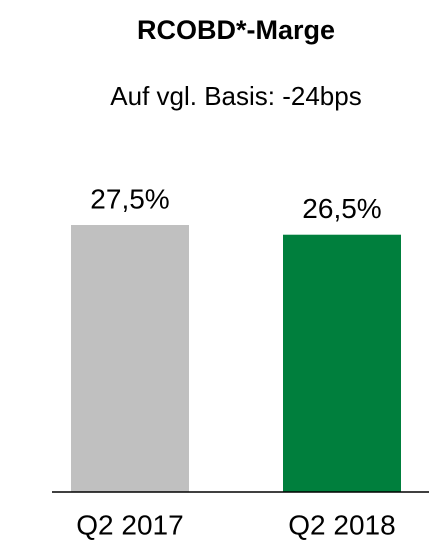 Image resolution: width=429 pixels, height=545 pixels. What do you see at coordinates (236, 30) in the screenshot?
I see `chart-title: RCOBD*-Marge` at bounding box center [236, 30].